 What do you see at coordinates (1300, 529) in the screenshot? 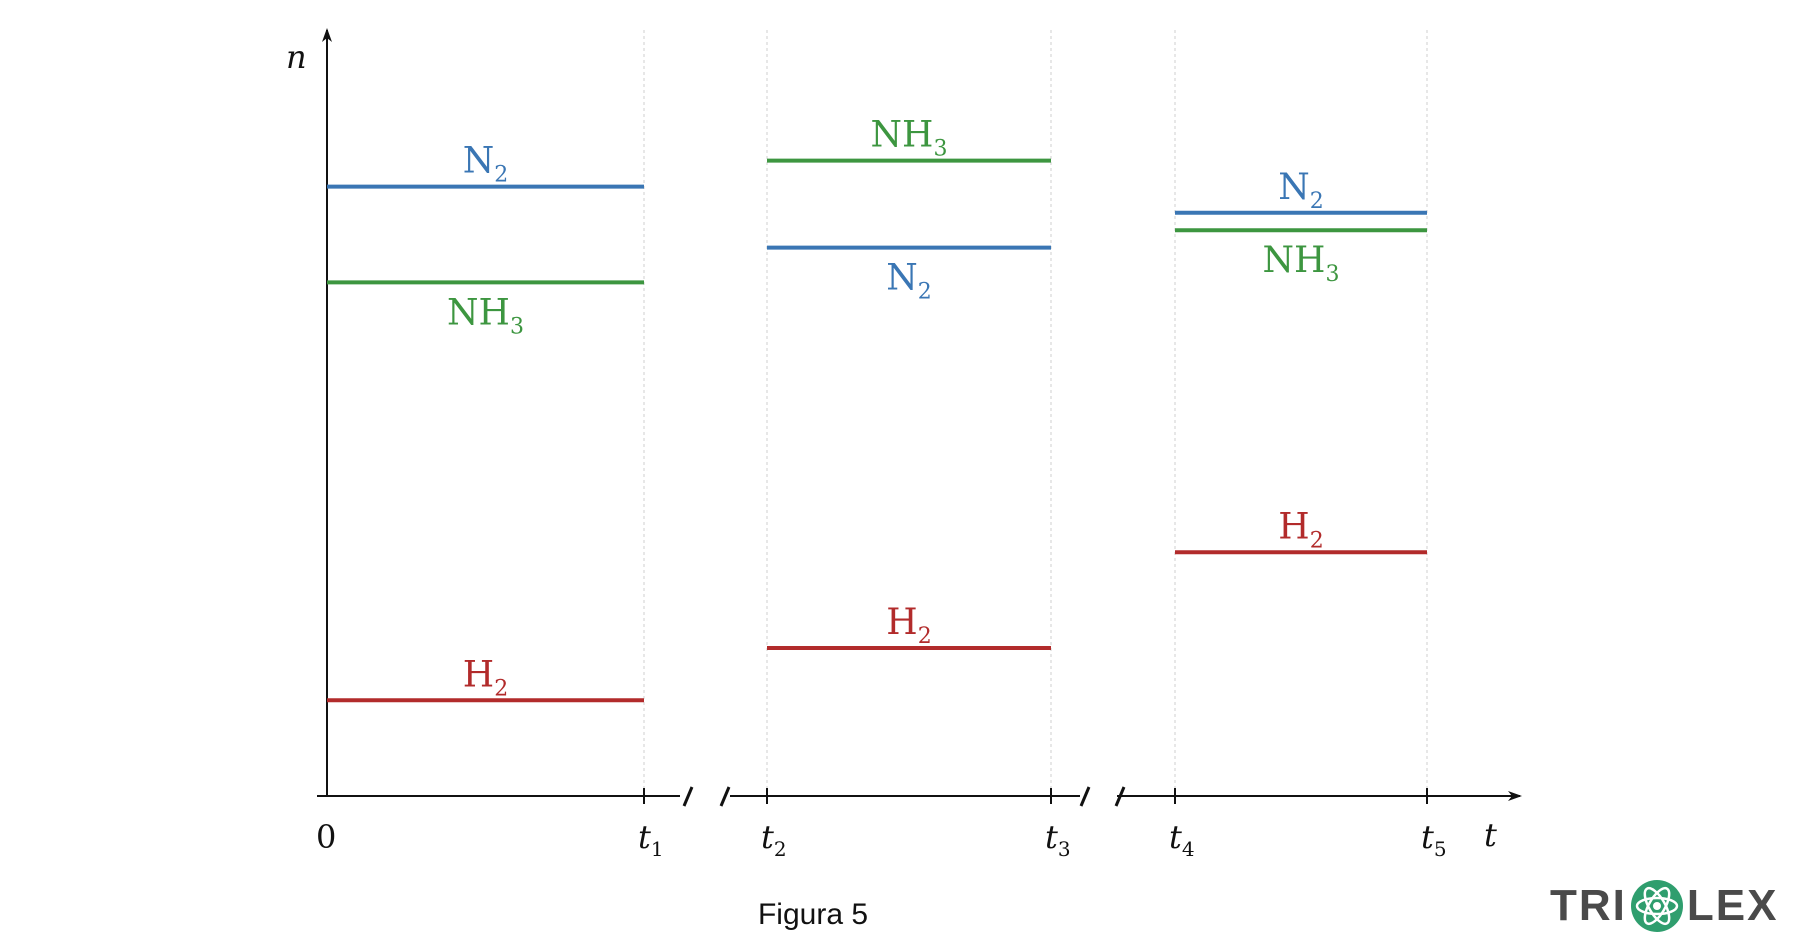
I see `label-h2-seg3: H2` at bounding box center [1300, 529].